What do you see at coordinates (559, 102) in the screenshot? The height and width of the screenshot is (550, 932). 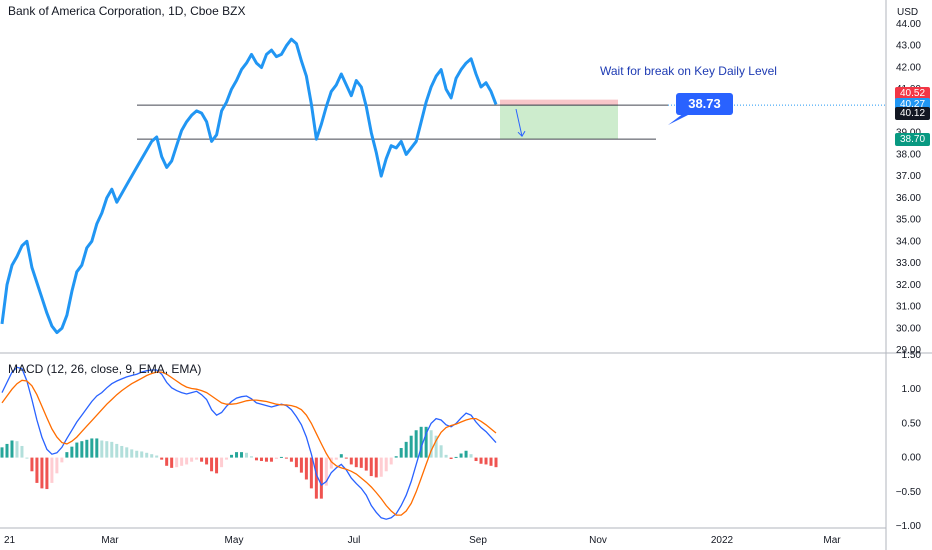 I see `position-risk-zone` at bounding box center [559, 102].